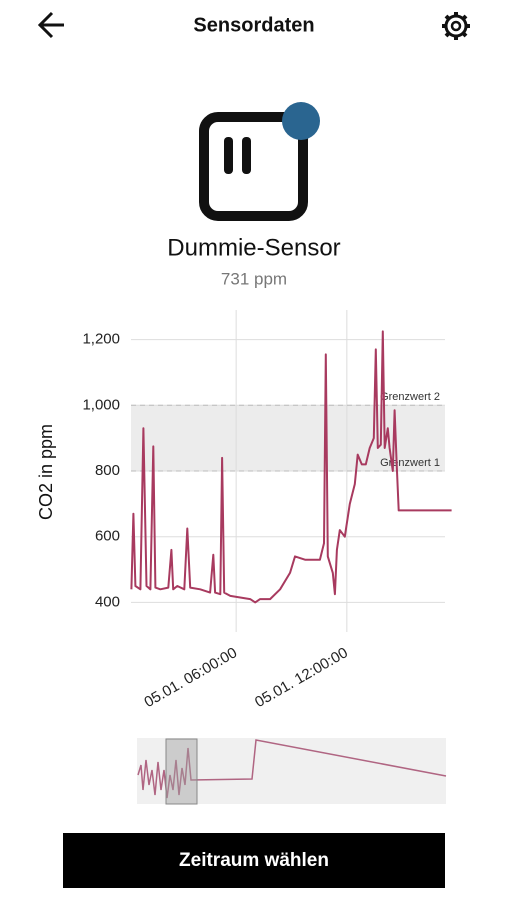 The image size is (507, 905). What do you see at coordinates (107, 536) in the screenshot?
I see `y-tick-label: 600` at bounding box center [107, 536].